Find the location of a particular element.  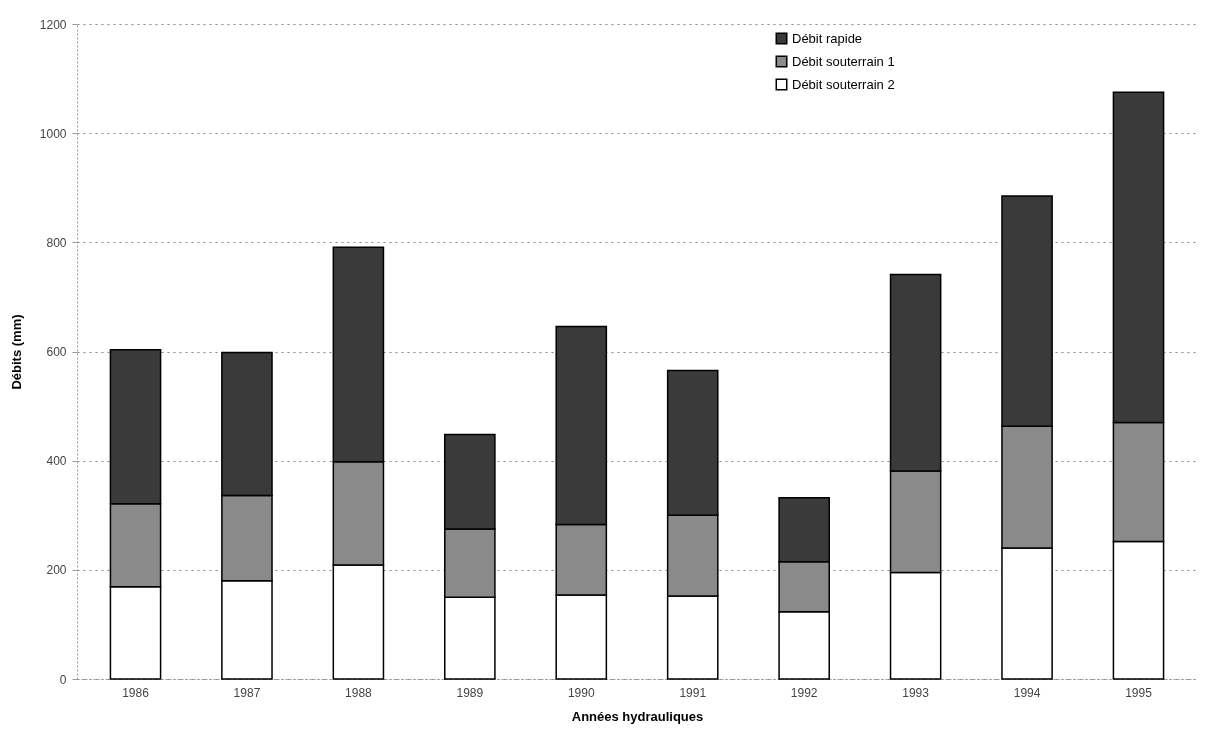

x-tick-label: 1994 is located at coordinates (1027, 692).